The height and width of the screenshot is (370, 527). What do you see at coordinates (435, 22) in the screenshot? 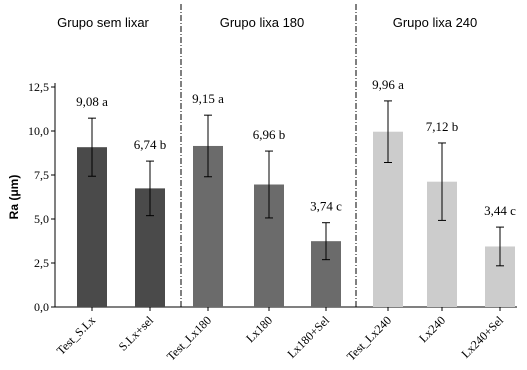
I see `group-title: Grupo lixa 240` at bounding box center [435, 22].